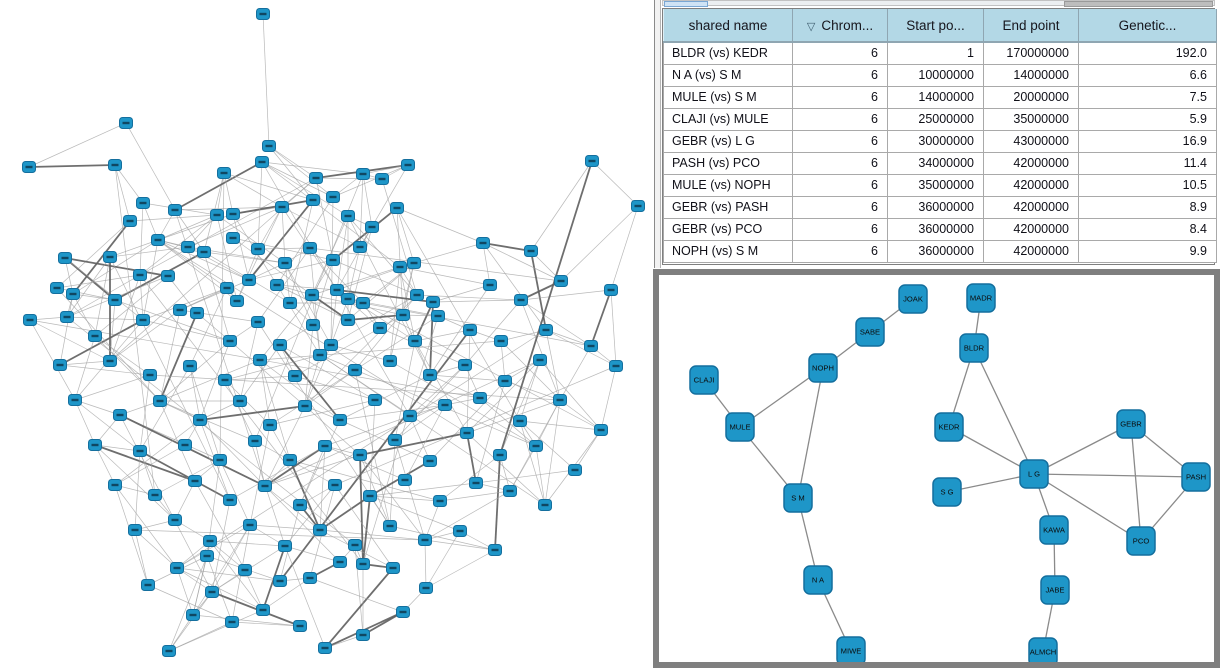  What do you see at coordinates (940, 185) in the screenshot?
I see `table-row: MULE (vs) NOPH 6 35000000 42000000 10.5` at bounding box center [940, 185].